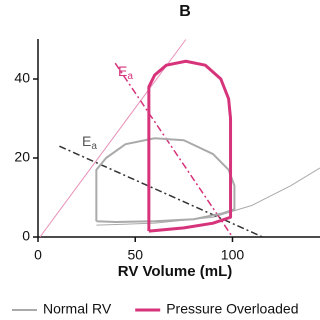 Image resolution: width=320 pixels, height=320 pixels. What do you see at coordinates (22, 157) in the screenshot?
I see `y-tick-label: 20` at bounding box center [22, 157].